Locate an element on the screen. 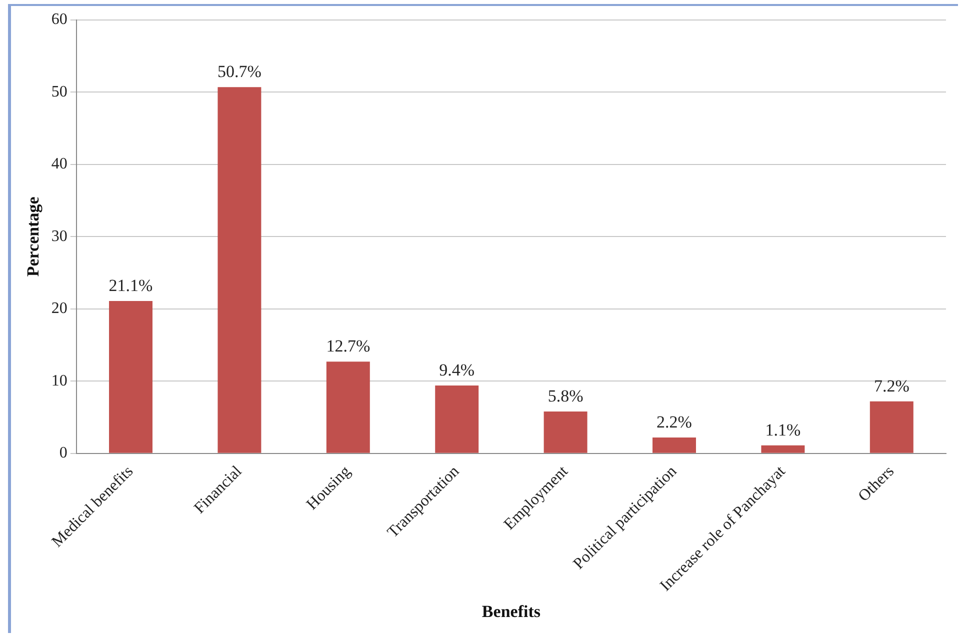  x-axis-title: Benefits is located at coordinates (511, 612).